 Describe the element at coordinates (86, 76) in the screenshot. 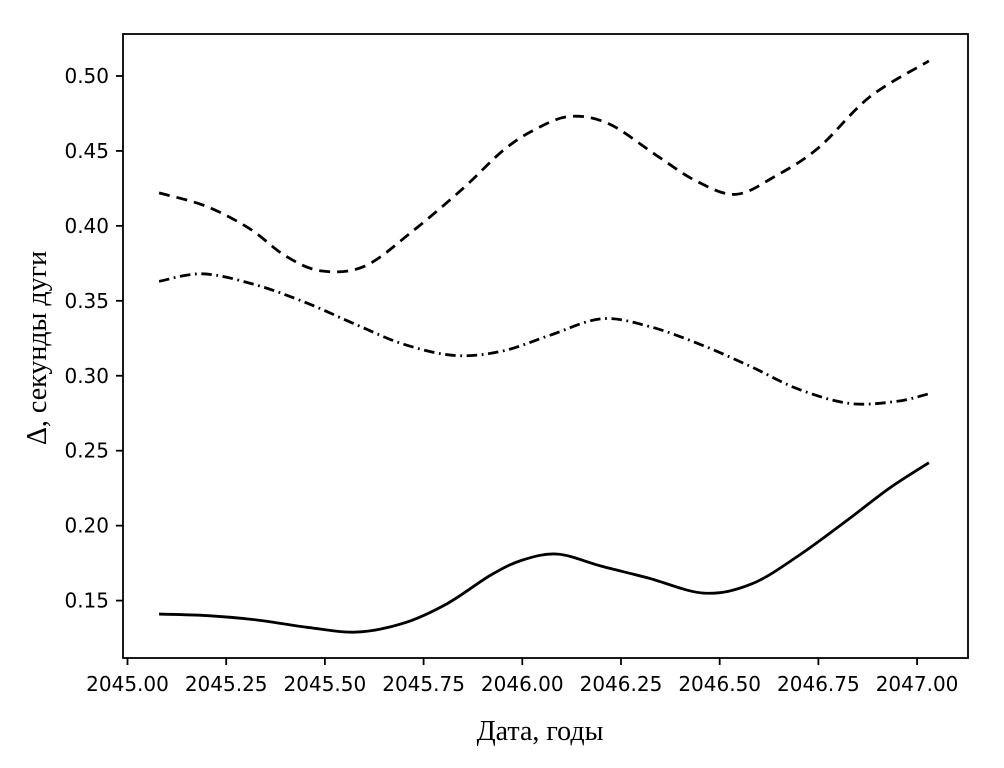

I see `y-tick-label: 0.50` at that location.